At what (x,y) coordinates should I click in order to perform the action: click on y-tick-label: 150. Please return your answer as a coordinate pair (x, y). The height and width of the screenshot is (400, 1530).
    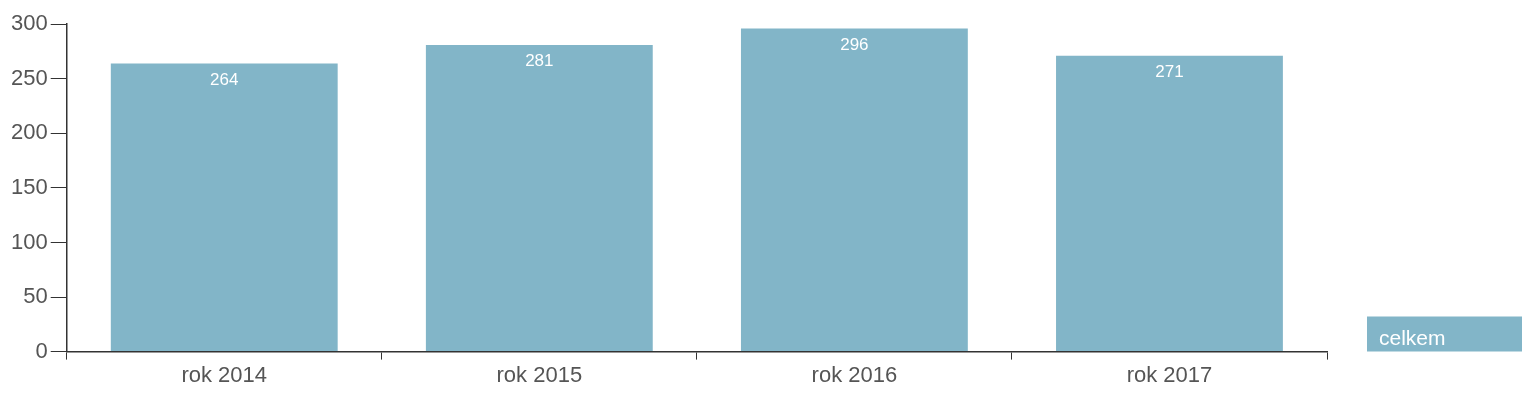
    Looking at the image, I should click on (29, 186).